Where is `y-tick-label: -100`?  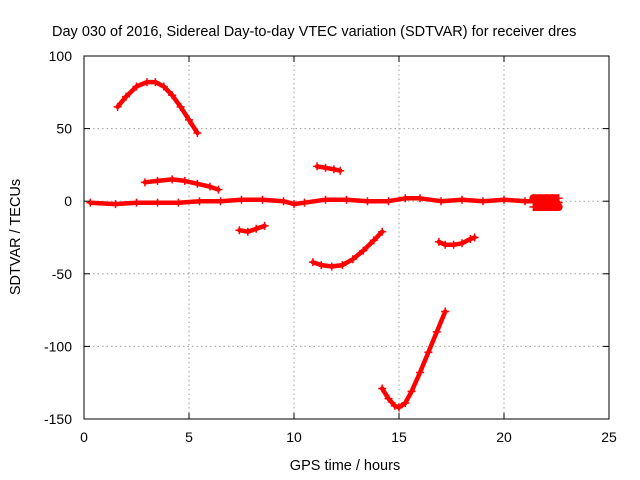
y-tick-label: -100 is located at coordinates (58, 346).